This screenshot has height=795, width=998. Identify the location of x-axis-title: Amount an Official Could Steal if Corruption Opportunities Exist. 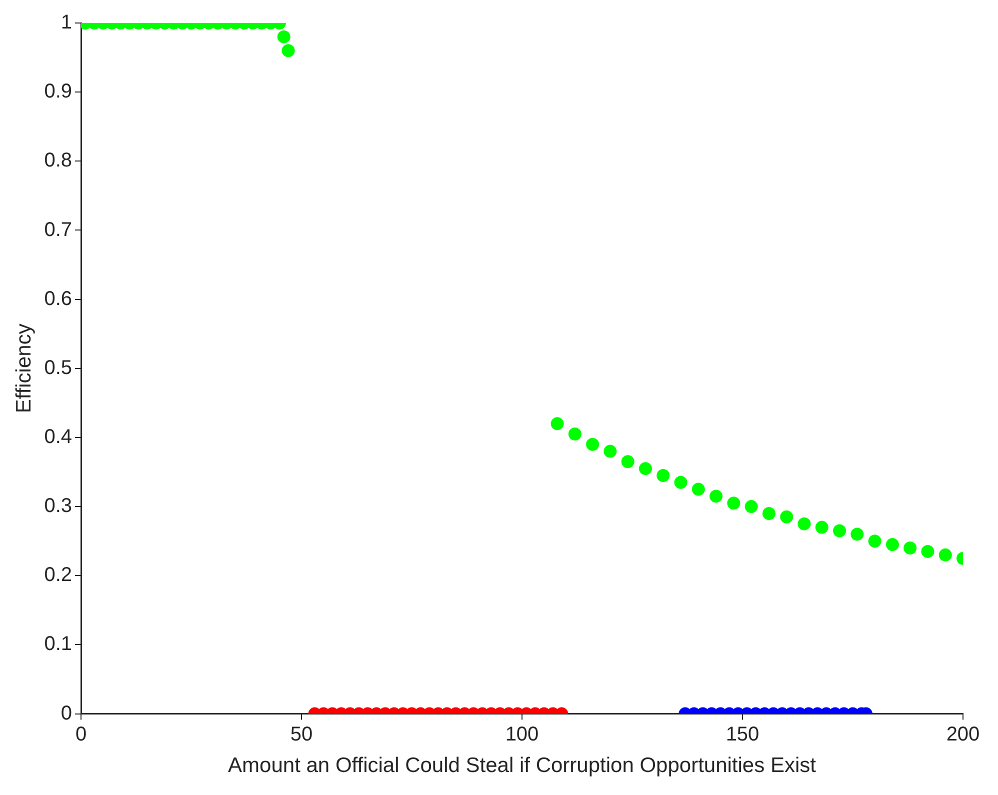
(522, 766).